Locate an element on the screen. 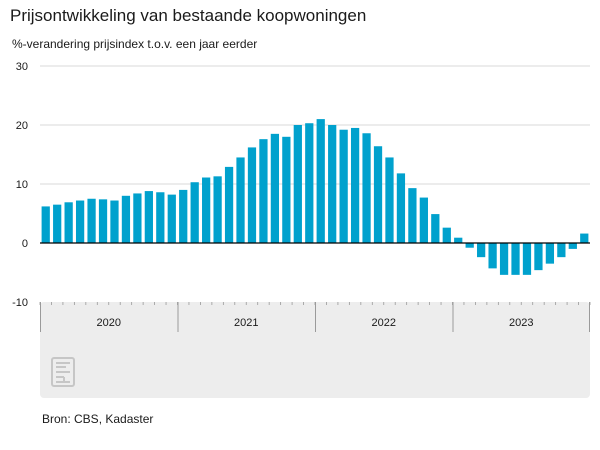  x-year-label: 2022 is located at coordinates (384, 323).